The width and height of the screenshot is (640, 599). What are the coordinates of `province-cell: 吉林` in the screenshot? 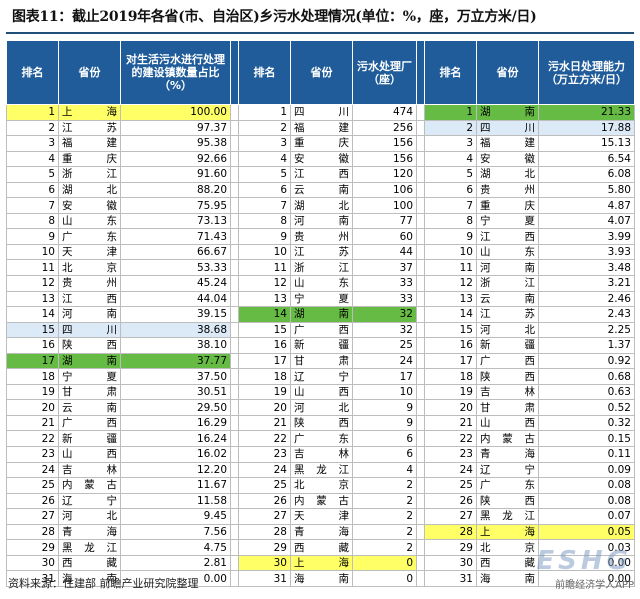 It's located at (89, 470).